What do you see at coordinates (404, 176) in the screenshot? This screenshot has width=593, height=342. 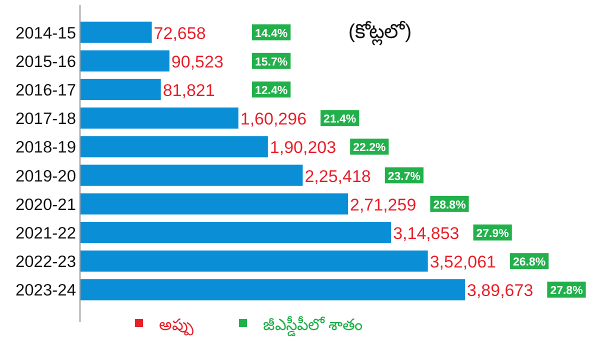 I see `annotation: 23.7%` at bounding box center [404, 176].